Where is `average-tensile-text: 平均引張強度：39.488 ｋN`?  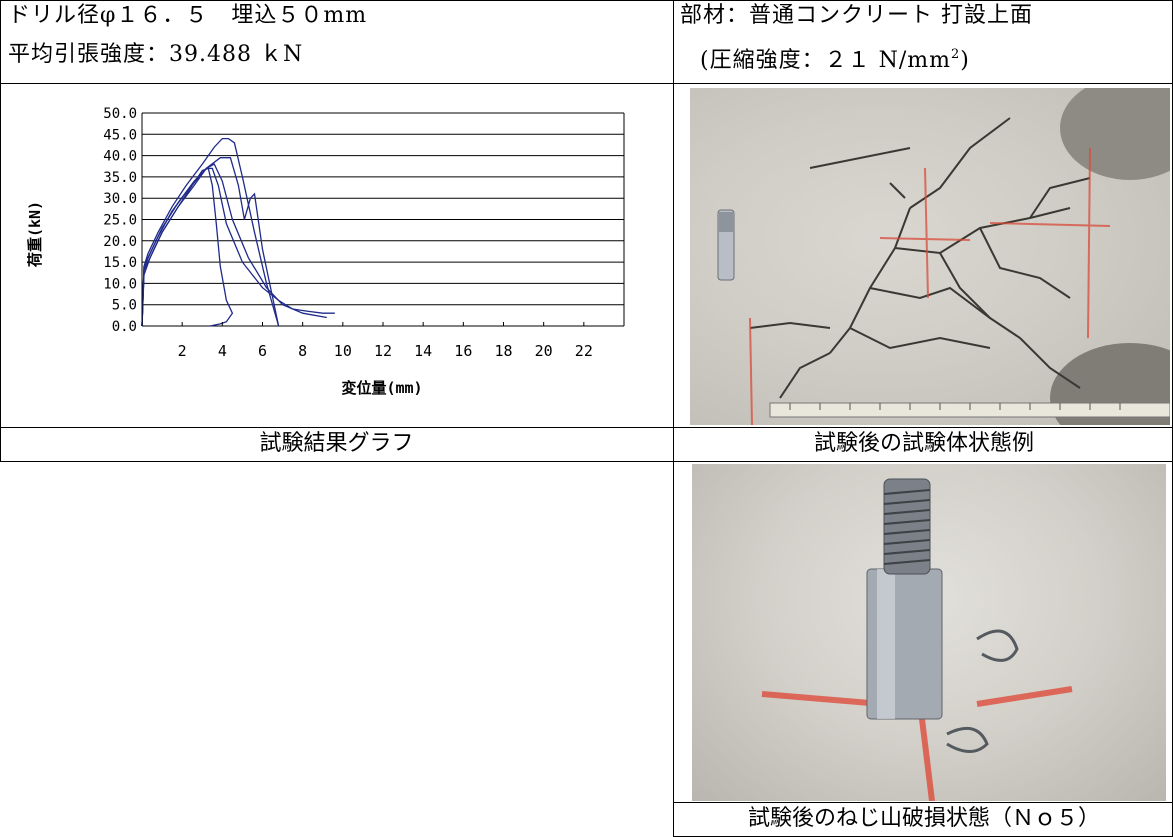 average-tensile-text: 平均引張強度：39.488 ｋN is located at coordinates (156, 54).